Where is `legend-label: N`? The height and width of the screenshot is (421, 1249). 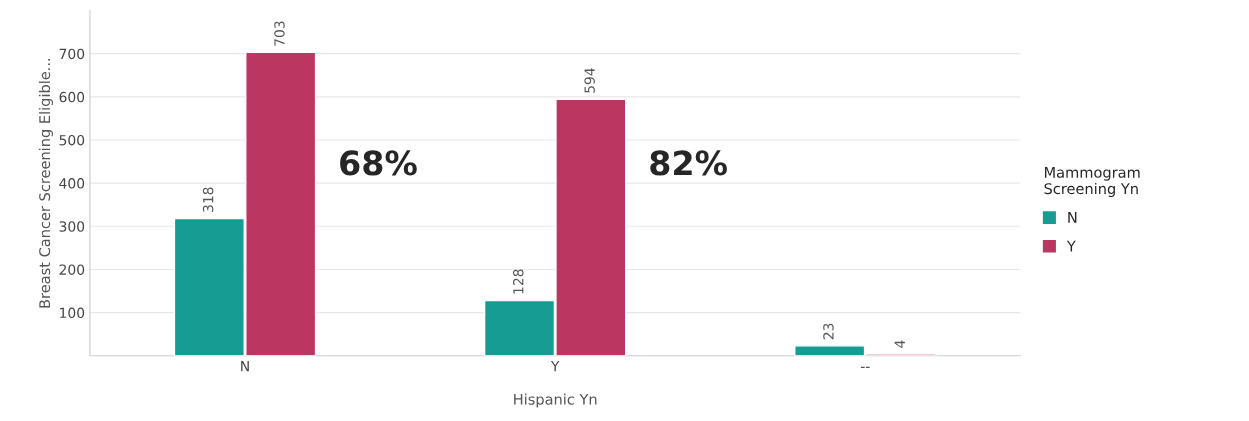
legend-label: N is located at coordinates (1072, 217).